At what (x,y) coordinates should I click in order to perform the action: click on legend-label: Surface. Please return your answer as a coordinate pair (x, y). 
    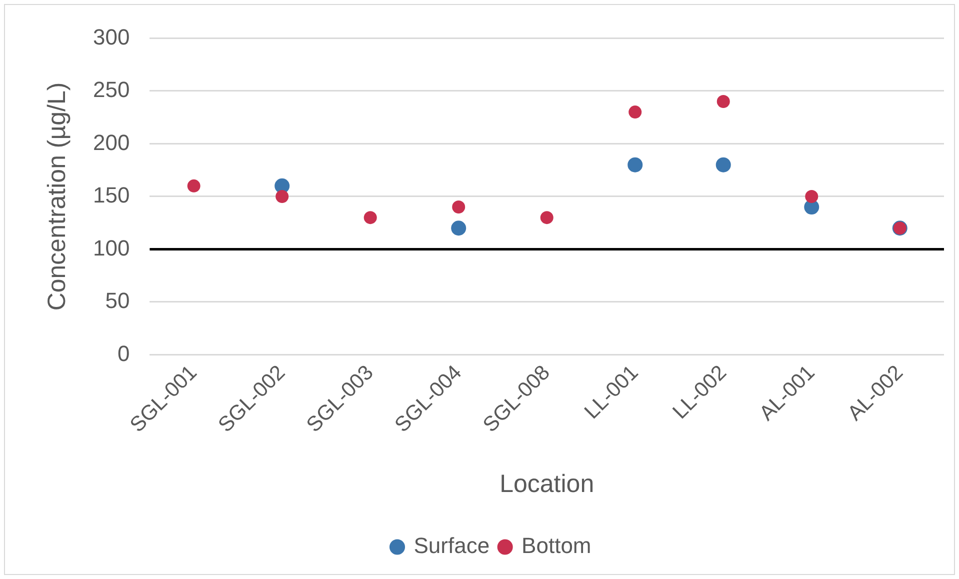
    Looking at the image, I should click on (452, 545).